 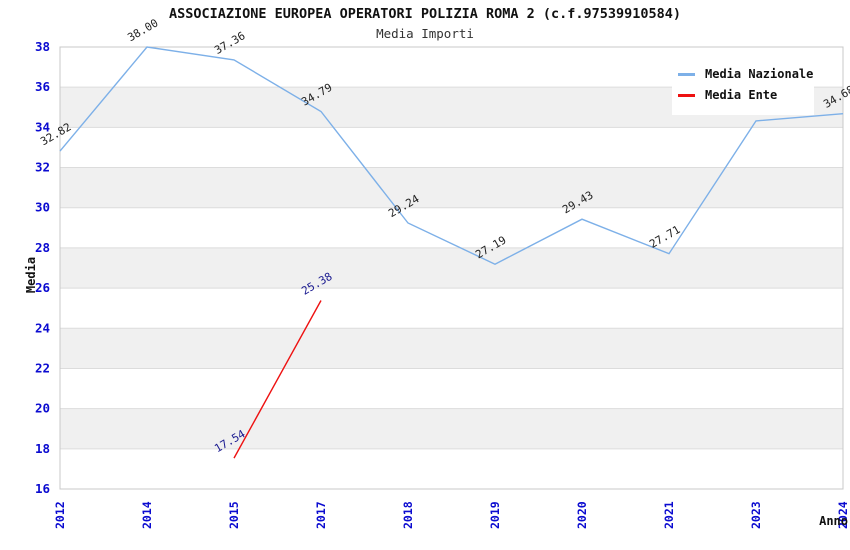 I want to click on x-tick-label: 2020, so click(x=582, y=515).